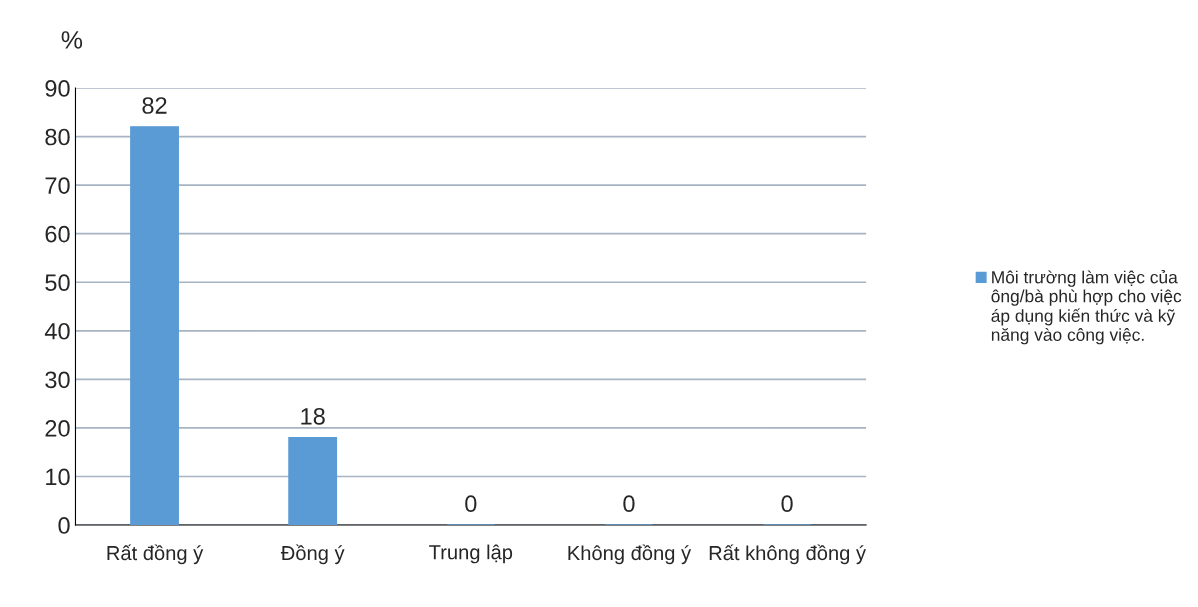  What do you see at coordinates (154, 105) in the screenshot?
I see `data-label: 82` at bounding box center [154, 105].